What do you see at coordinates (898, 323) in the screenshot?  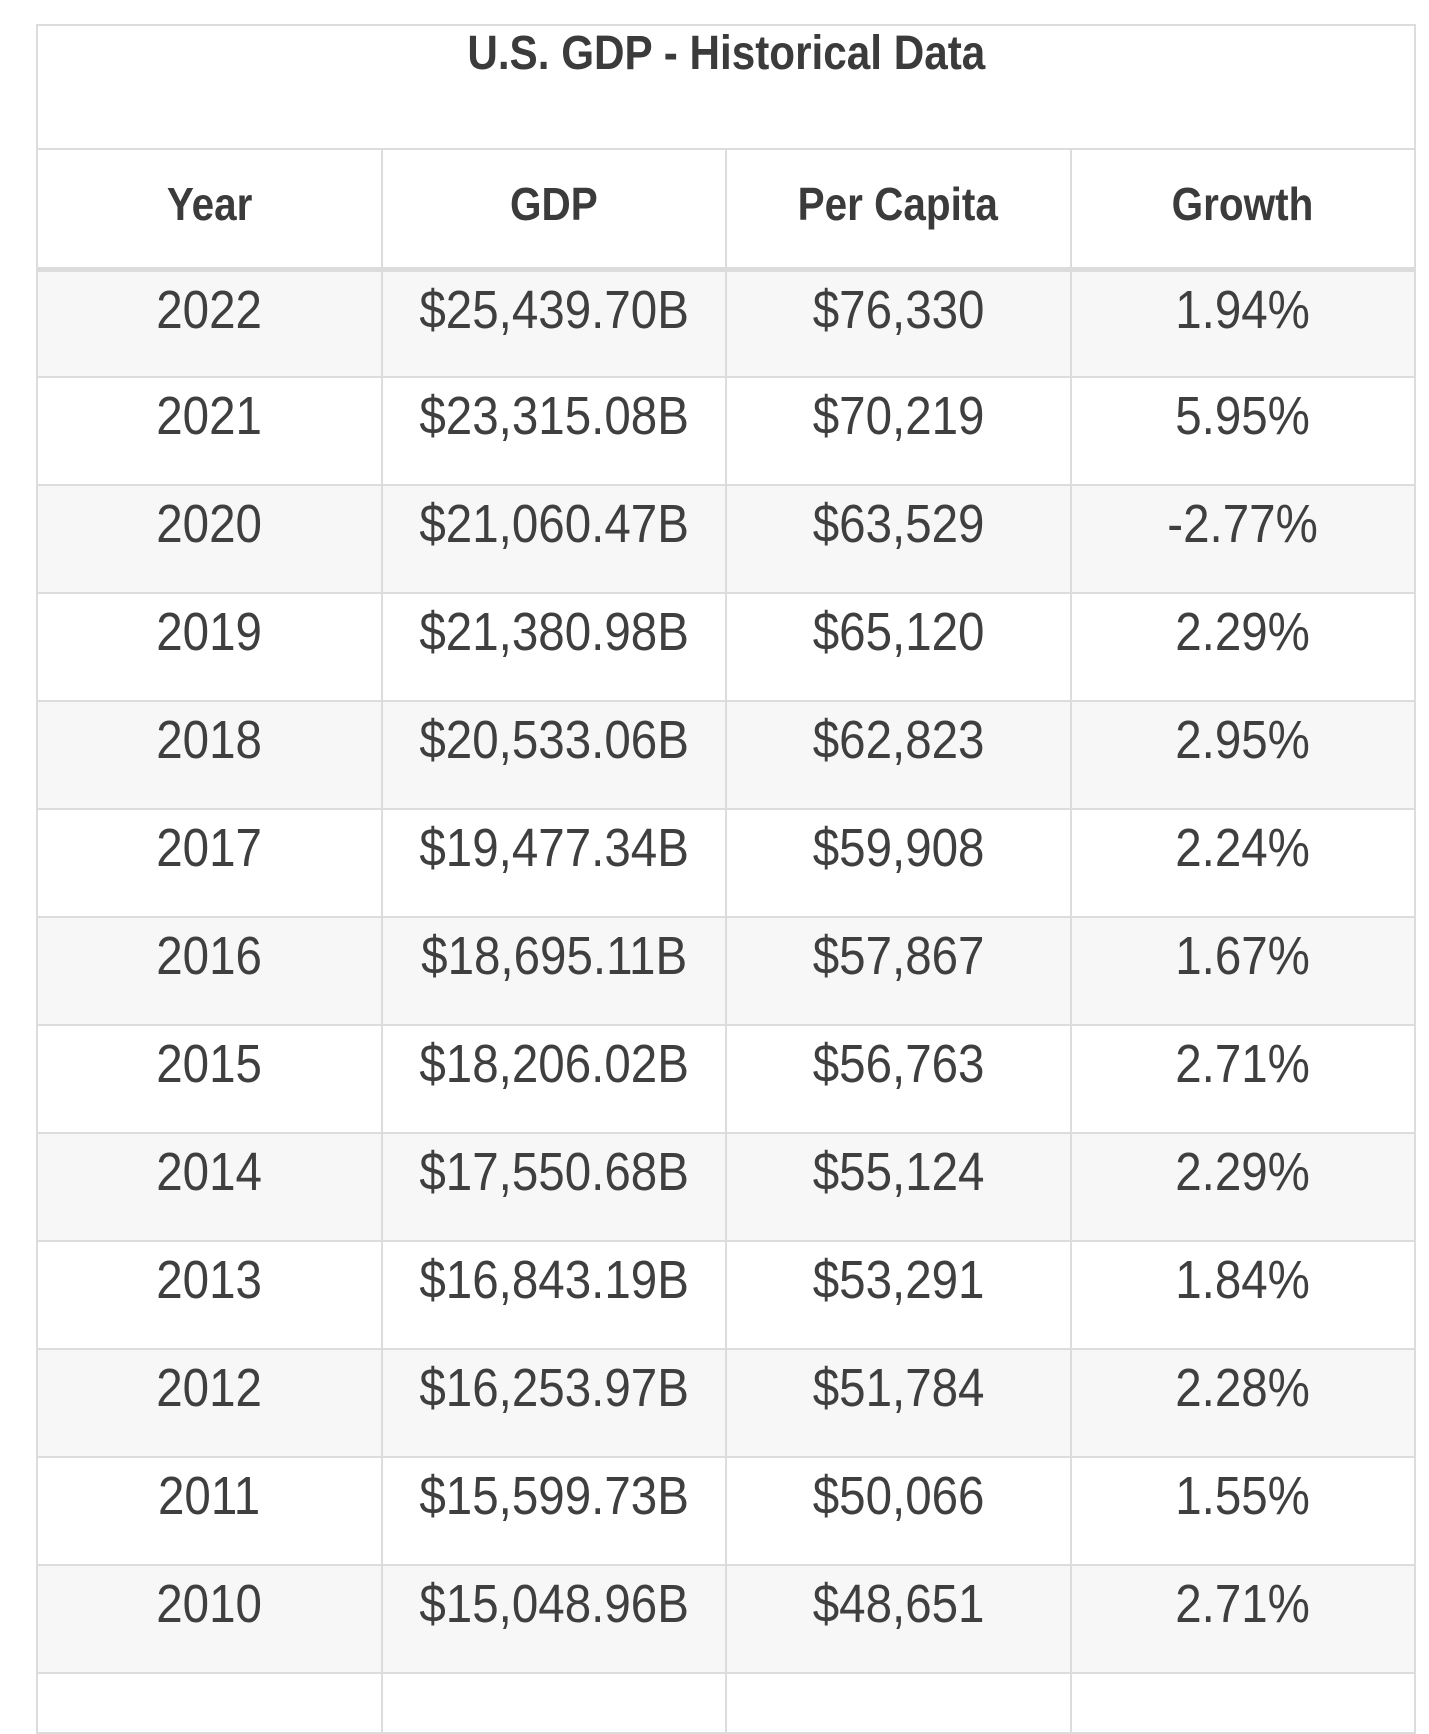 I see `per-capita-cell: $76,330` at bounding box center [898, 323].